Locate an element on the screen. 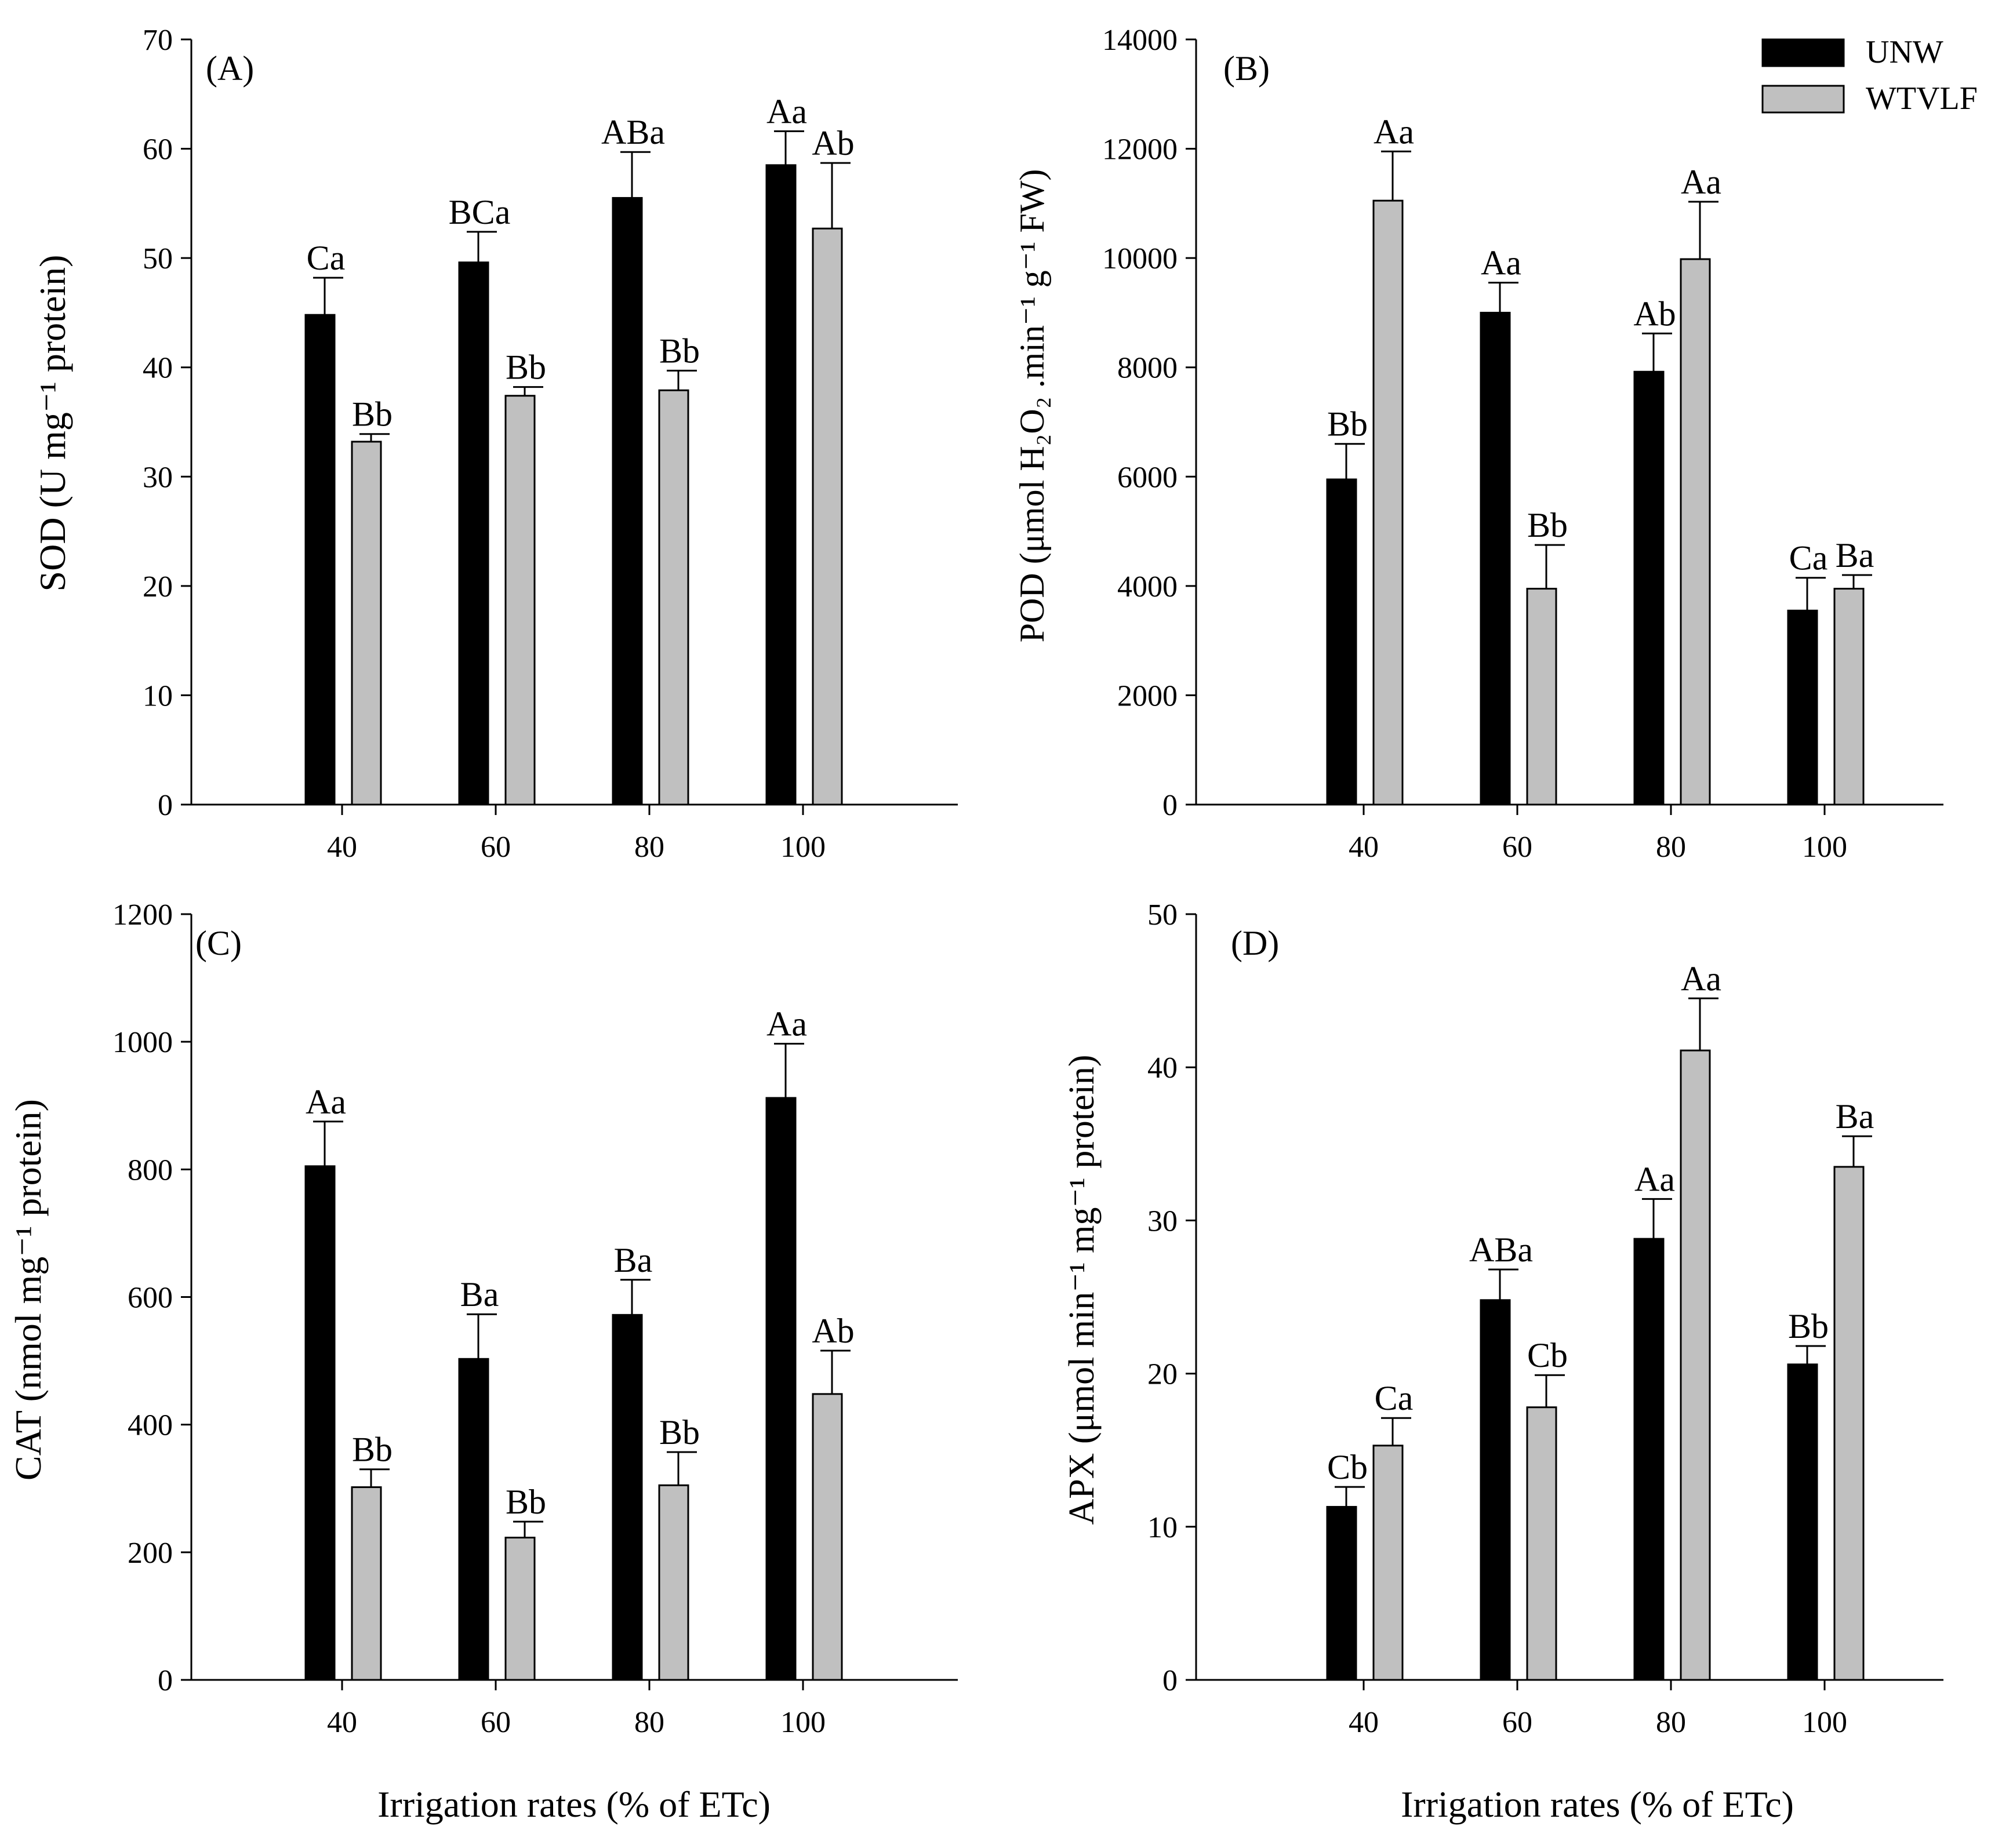 The image size is (2002, 1848). panel-label: (B) is located at coordinates (1246, 68).